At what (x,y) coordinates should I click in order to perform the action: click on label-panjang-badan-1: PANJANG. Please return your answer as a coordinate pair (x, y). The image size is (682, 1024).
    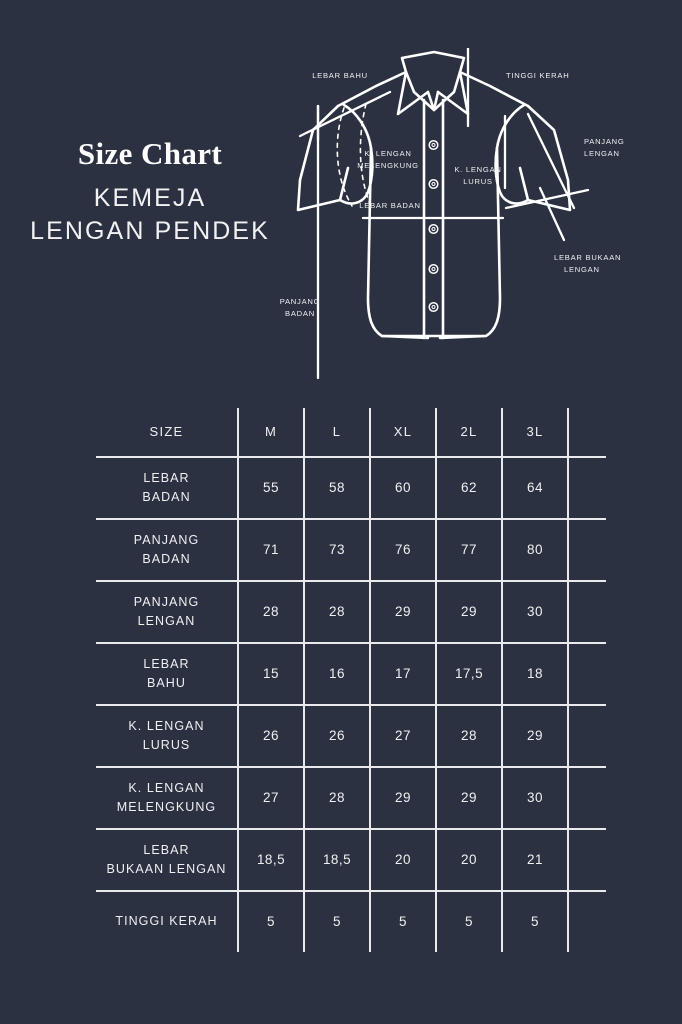
    Looking at the image, I should click on (300, 301).